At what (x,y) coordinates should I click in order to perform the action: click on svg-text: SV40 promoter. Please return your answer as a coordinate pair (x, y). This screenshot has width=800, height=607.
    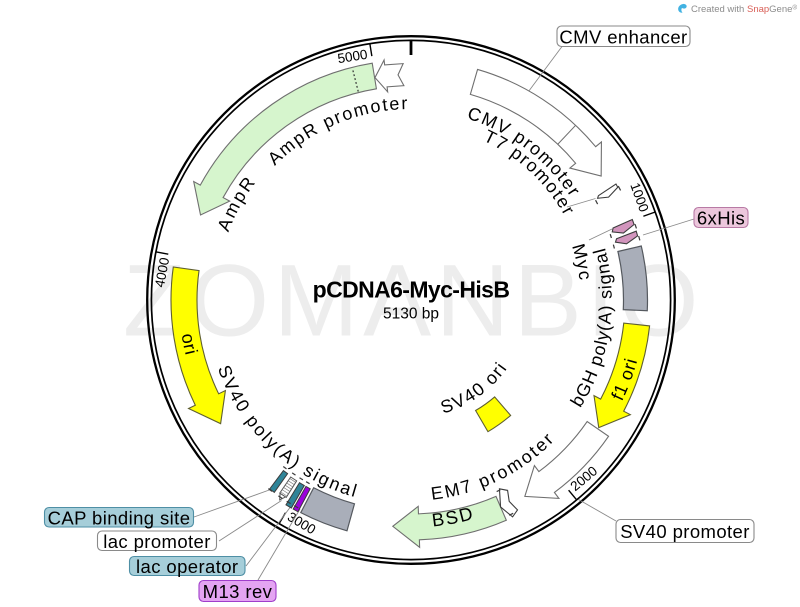
    Looking at the image, I should click on (685, 531).